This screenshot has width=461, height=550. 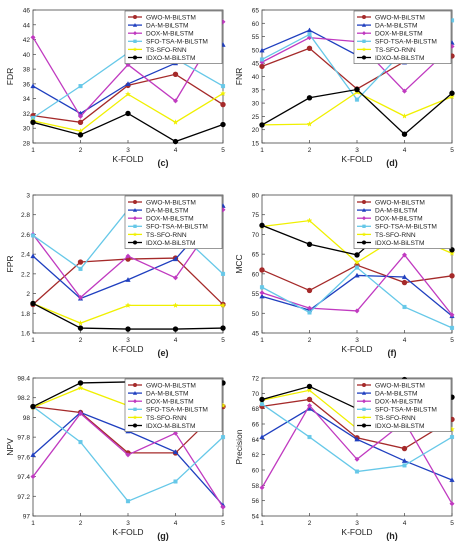 I want to click on y-tick-label: 45, so click(x=256, y=64).